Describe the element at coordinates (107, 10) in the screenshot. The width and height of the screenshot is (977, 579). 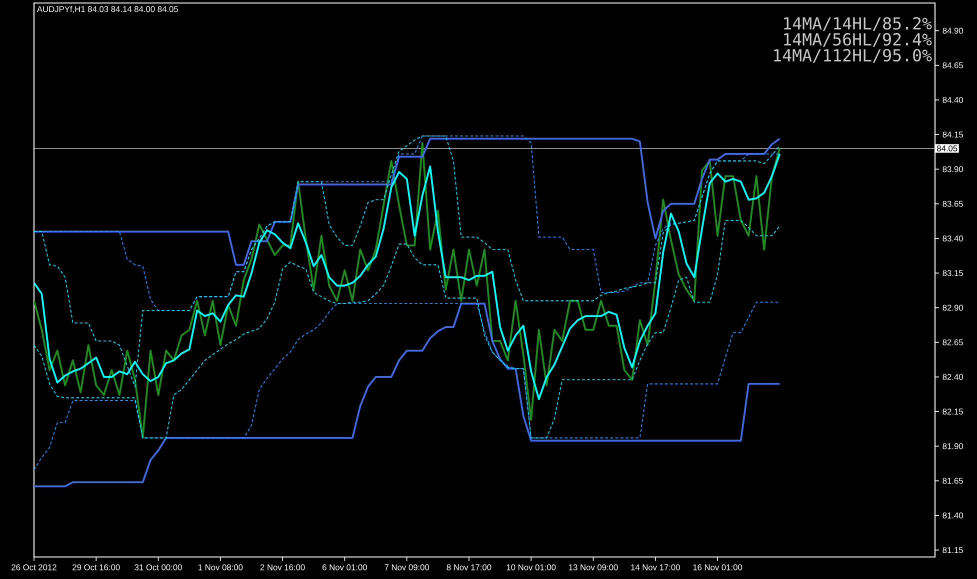
I see `chart-title: AUDJPYf,H1 84.03 84.14 84.00 84.05` at that location.